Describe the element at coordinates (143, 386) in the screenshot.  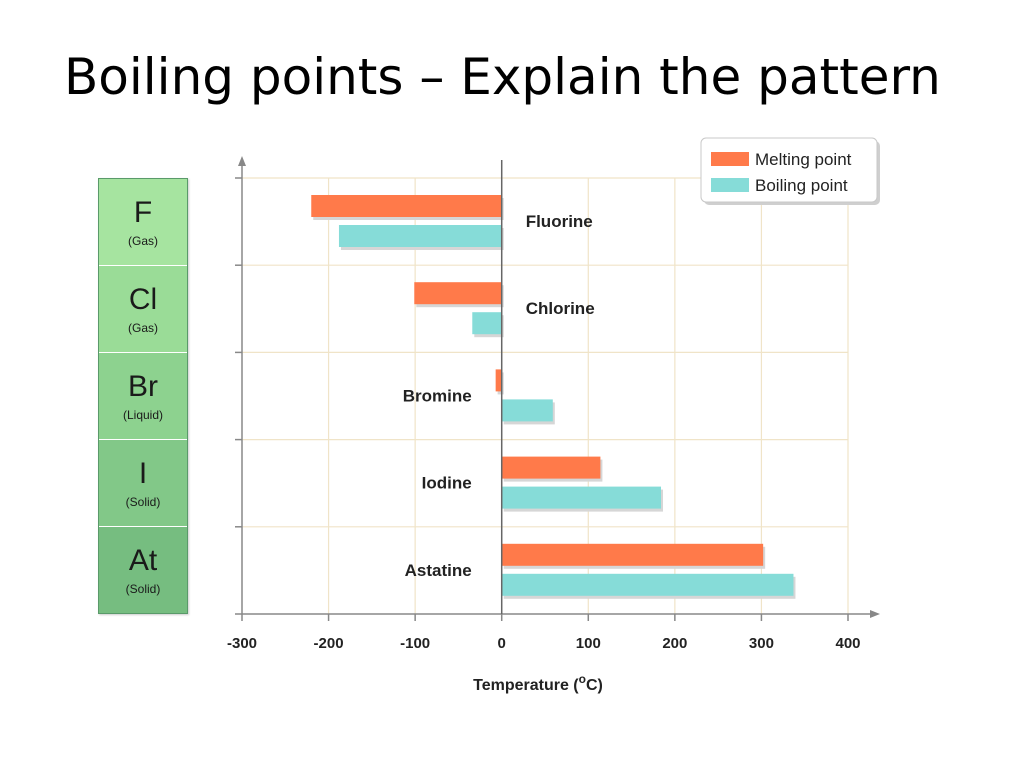
I see `element-symbol: Br` at that location.